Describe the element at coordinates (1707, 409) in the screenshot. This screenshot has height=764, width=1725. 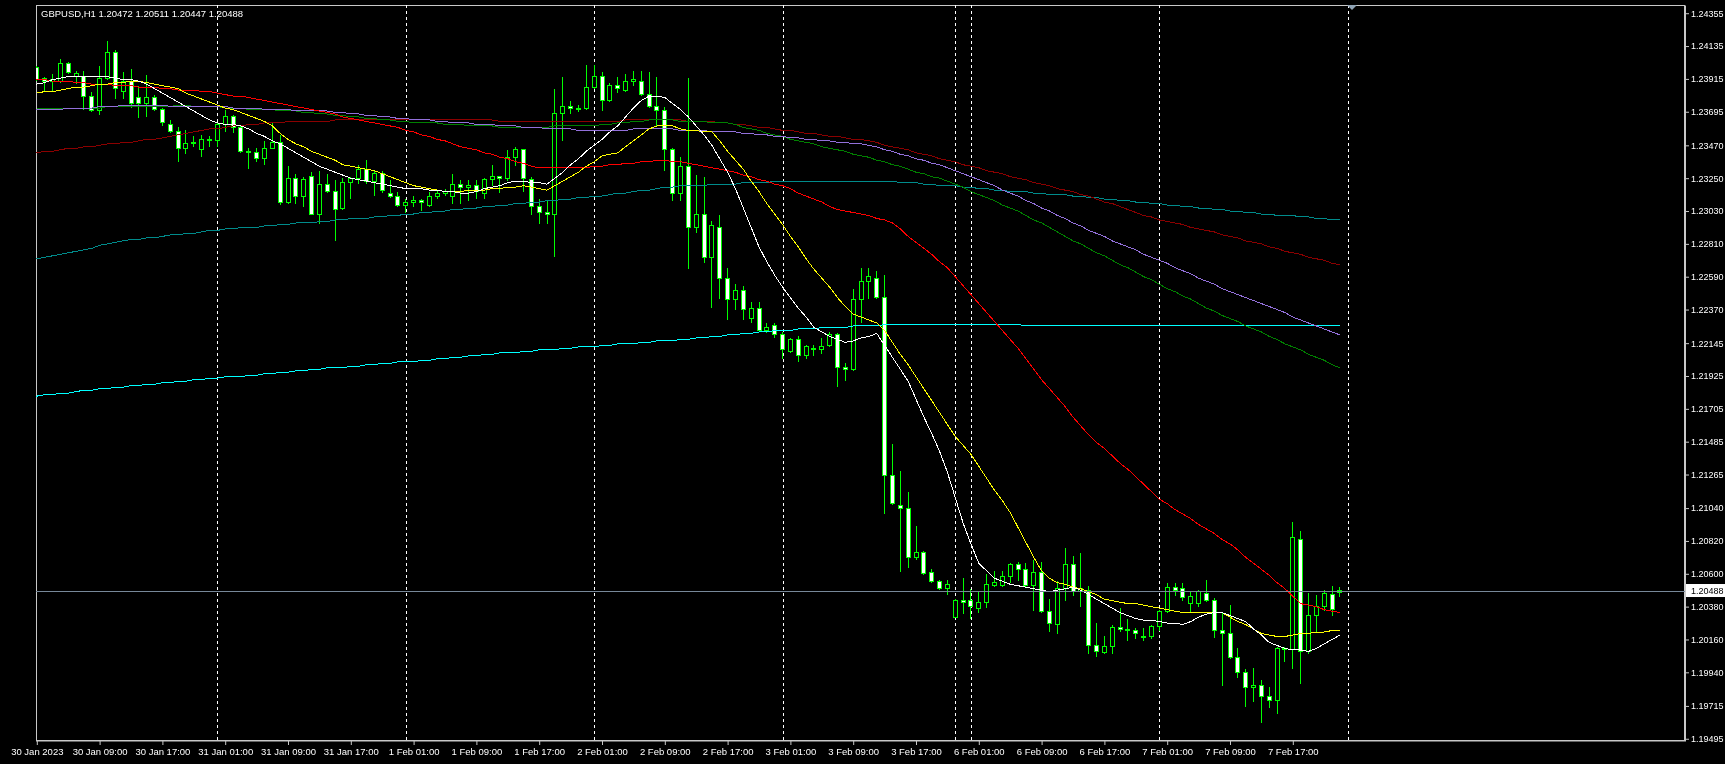
I see `y-tick-label: 1.21705` at that location.